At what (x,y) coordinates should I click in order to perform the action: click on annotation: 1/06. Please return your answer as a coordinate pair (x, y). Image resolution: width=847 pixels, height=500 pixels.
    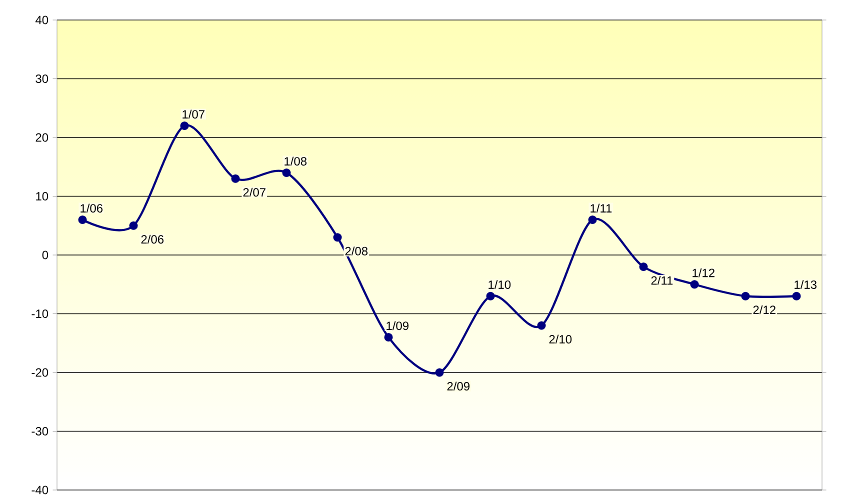
    Looking at the image, I should click on (91, 208).